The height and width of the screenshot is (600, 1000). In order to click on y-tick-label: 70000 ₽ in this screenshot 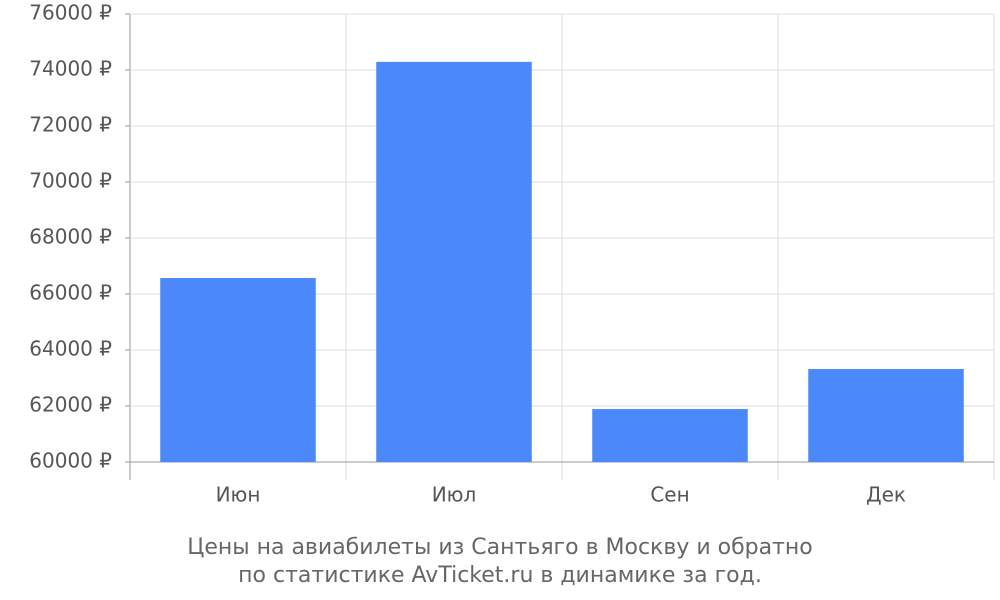, I will do `click(70, 181)`.